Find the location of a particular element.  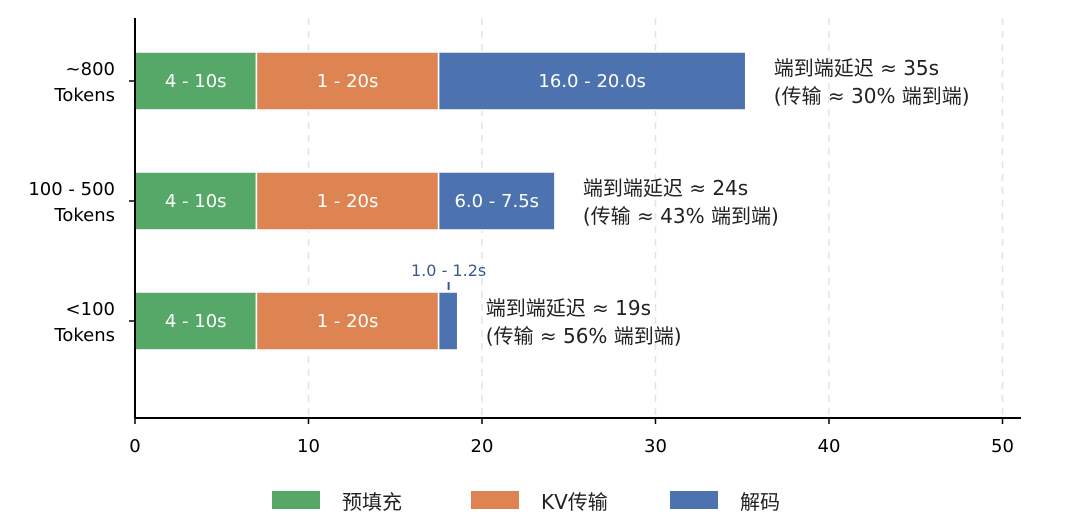

y-tick-label: <100 is located at coordinates (90, 309).